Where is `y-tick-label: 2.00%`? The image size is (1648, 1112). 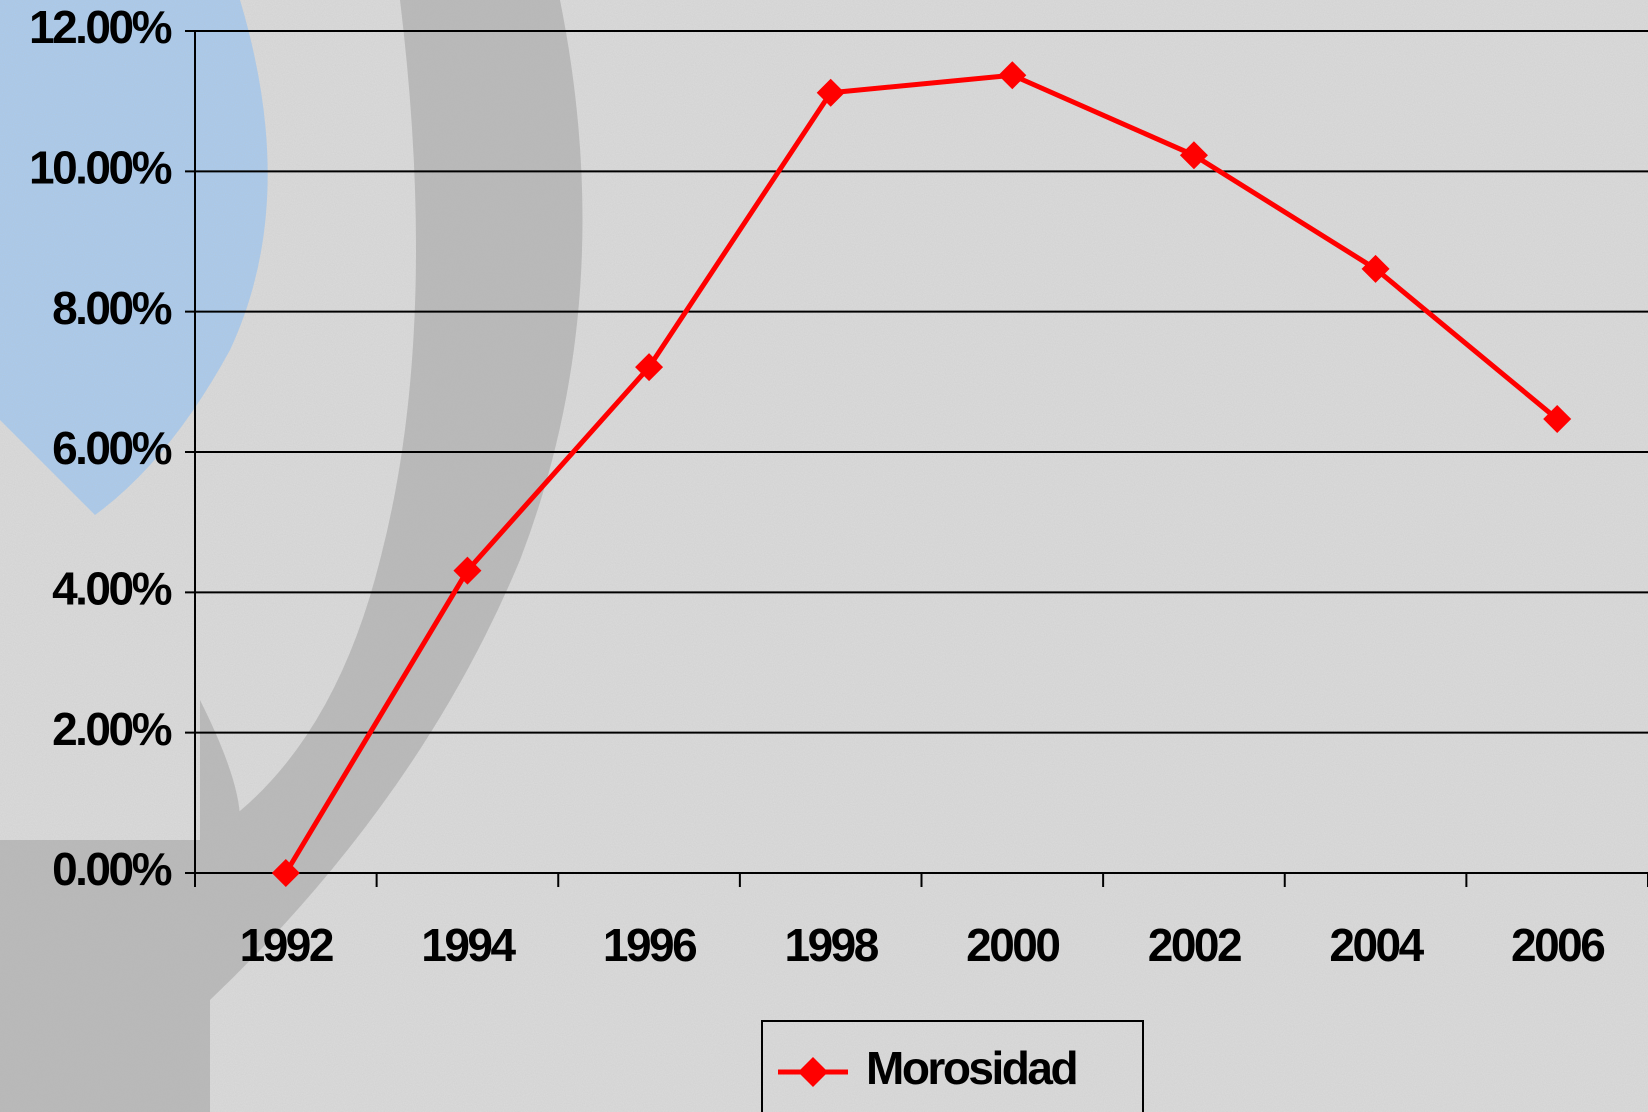
y-tick-label: 2.00% is located at coordinates (112, 729).